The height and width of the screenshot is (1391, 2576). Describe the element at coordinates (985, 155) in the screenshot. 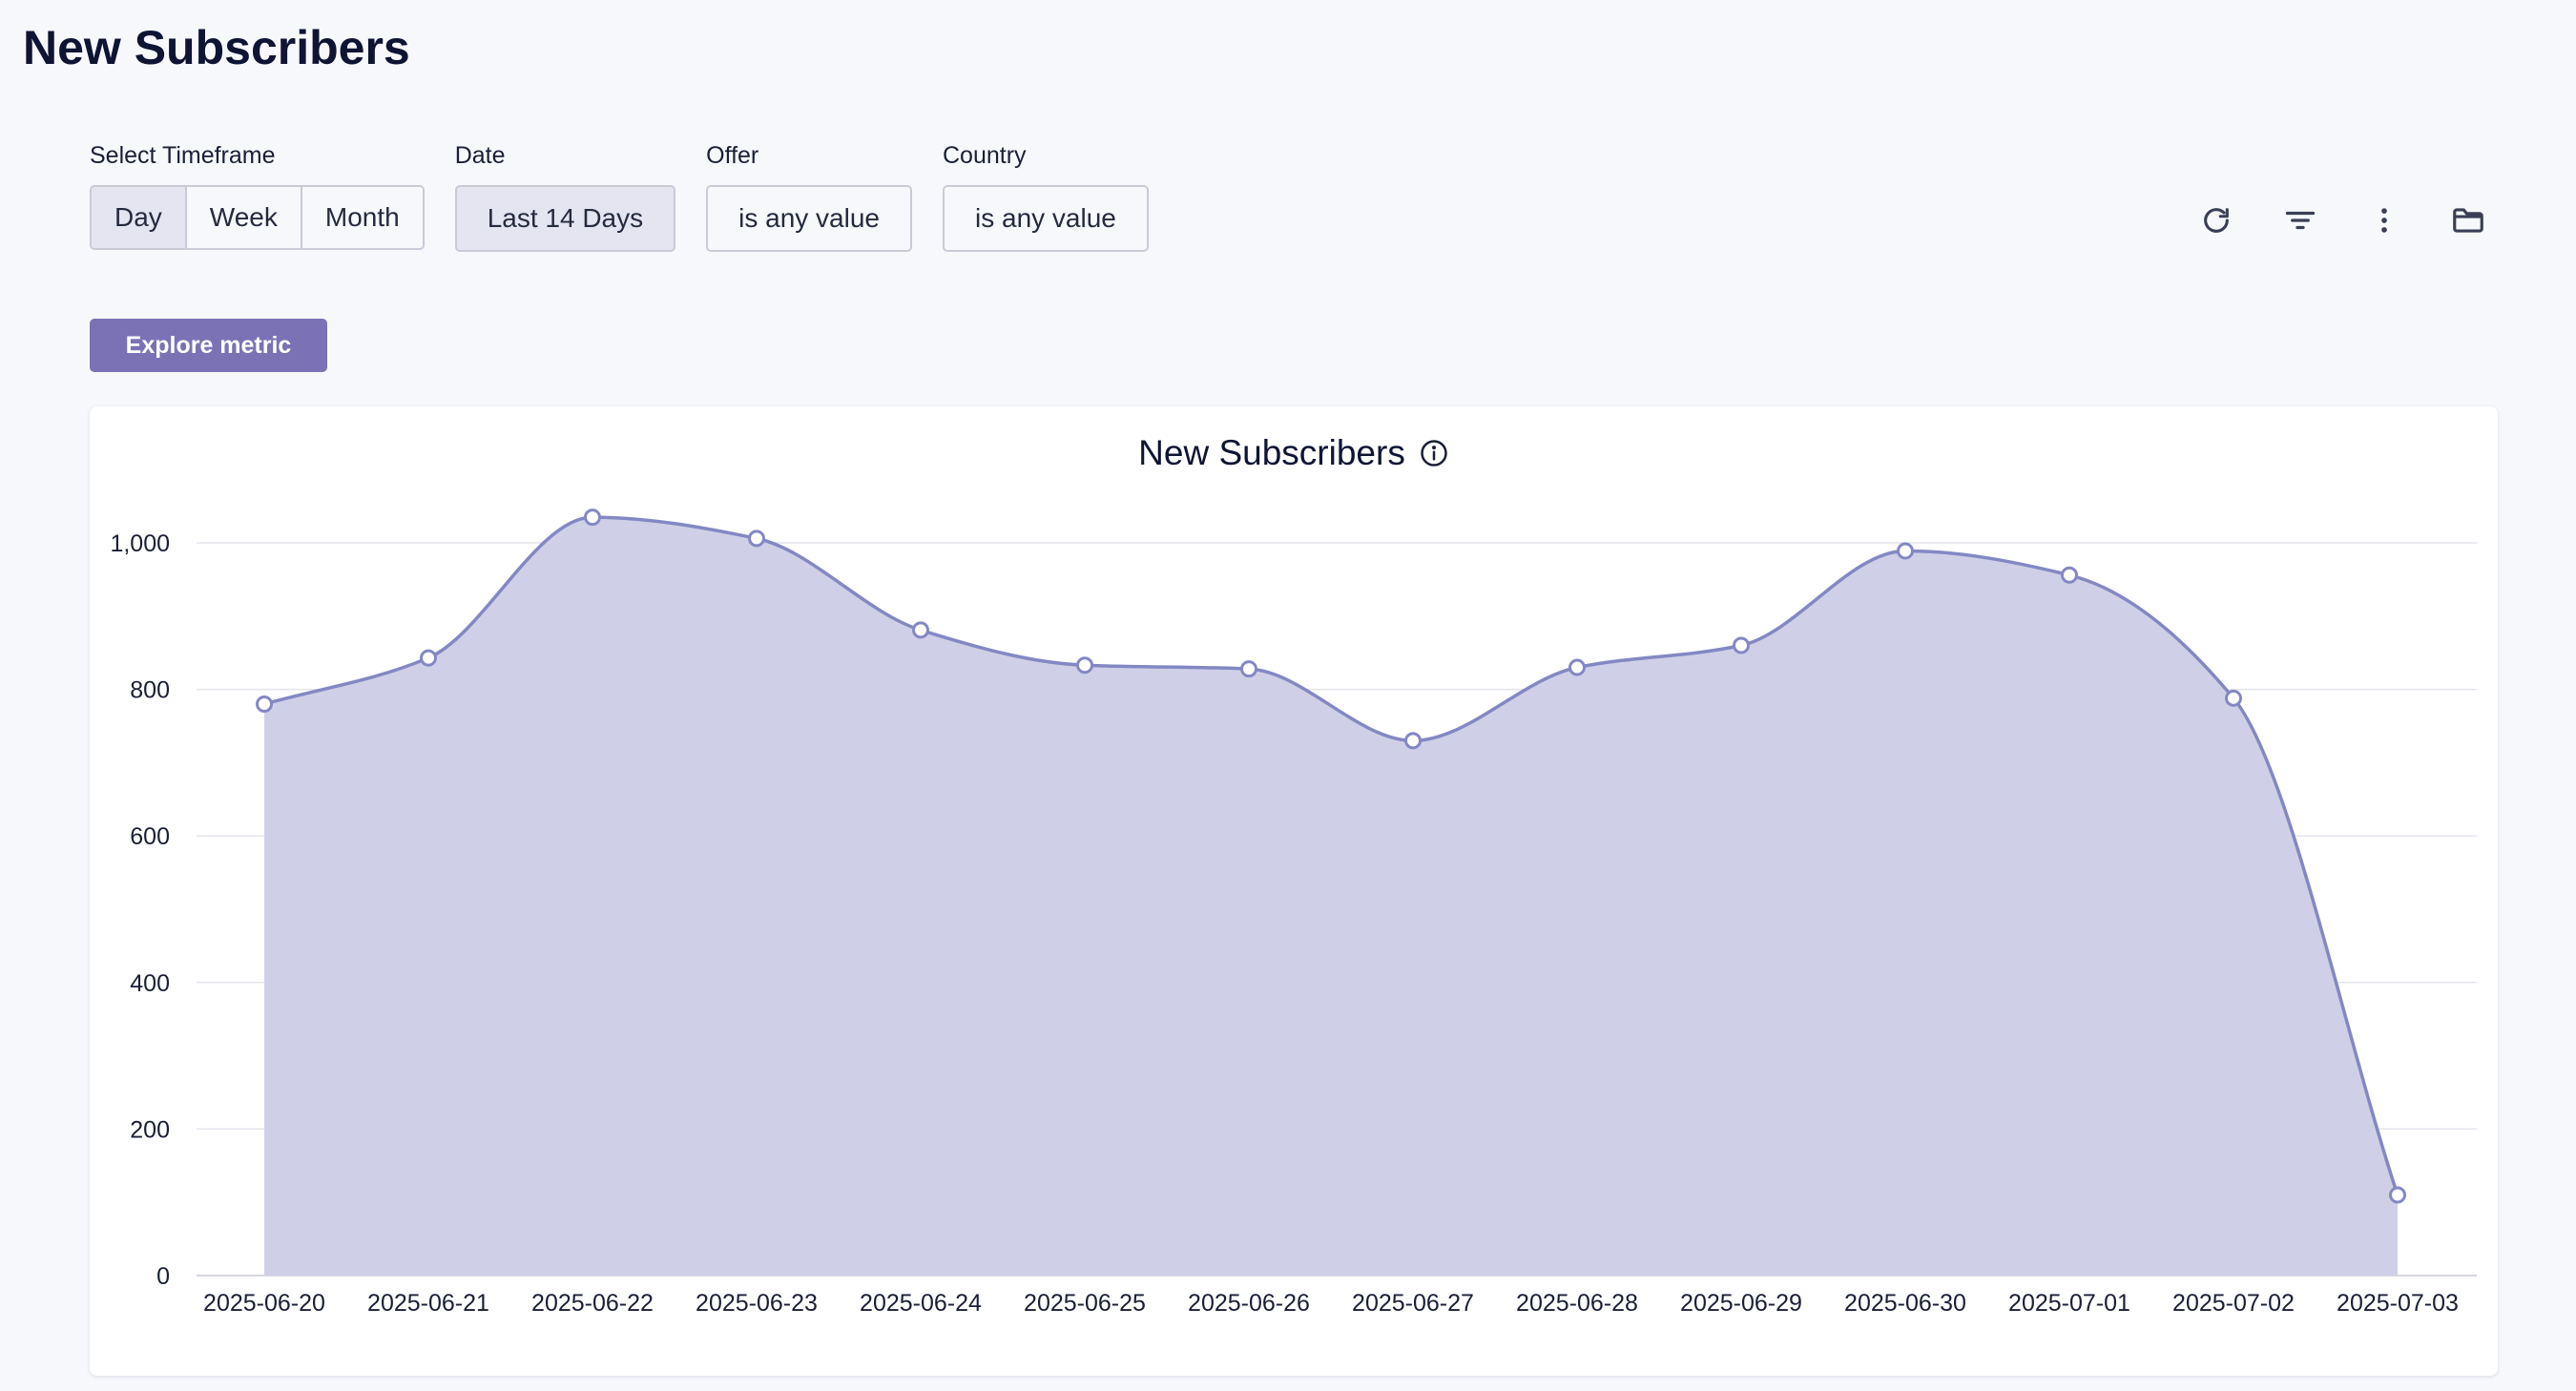

I see `country-label: Country` at that location.